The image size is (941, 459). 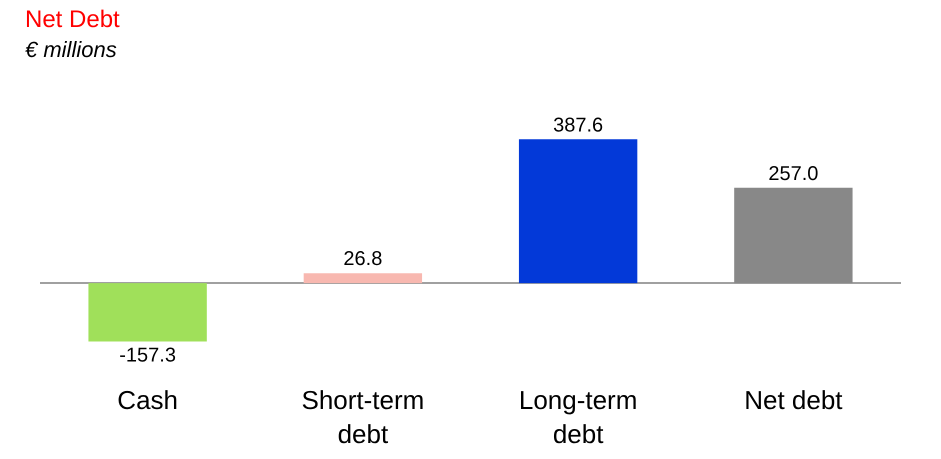 I want to click on x-tick-label: Net debt, so click(x=794, y=400).